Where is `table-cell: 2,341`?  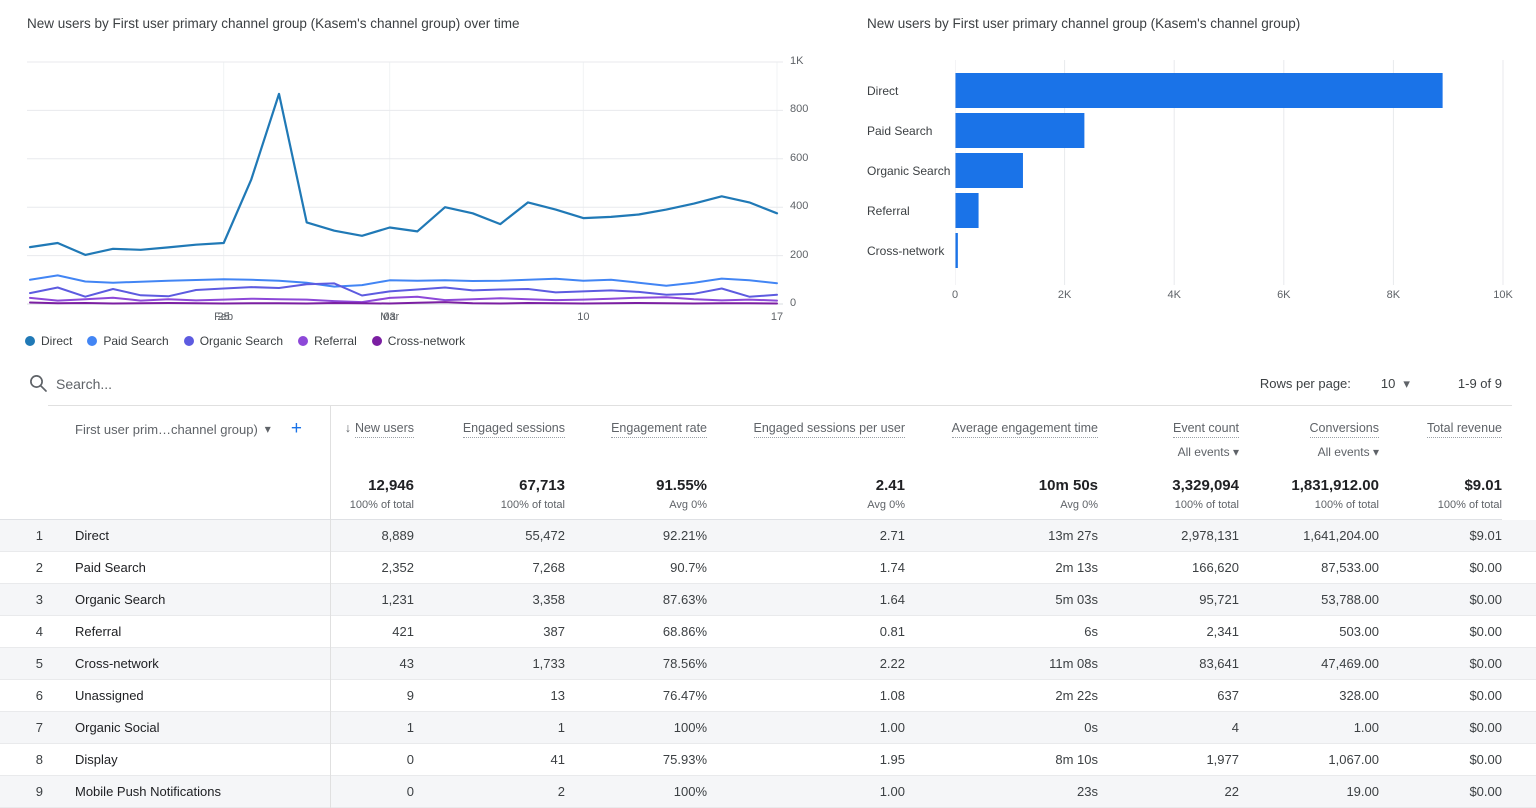
table-cell: 2,341 is located at coordinates (1222, 631).